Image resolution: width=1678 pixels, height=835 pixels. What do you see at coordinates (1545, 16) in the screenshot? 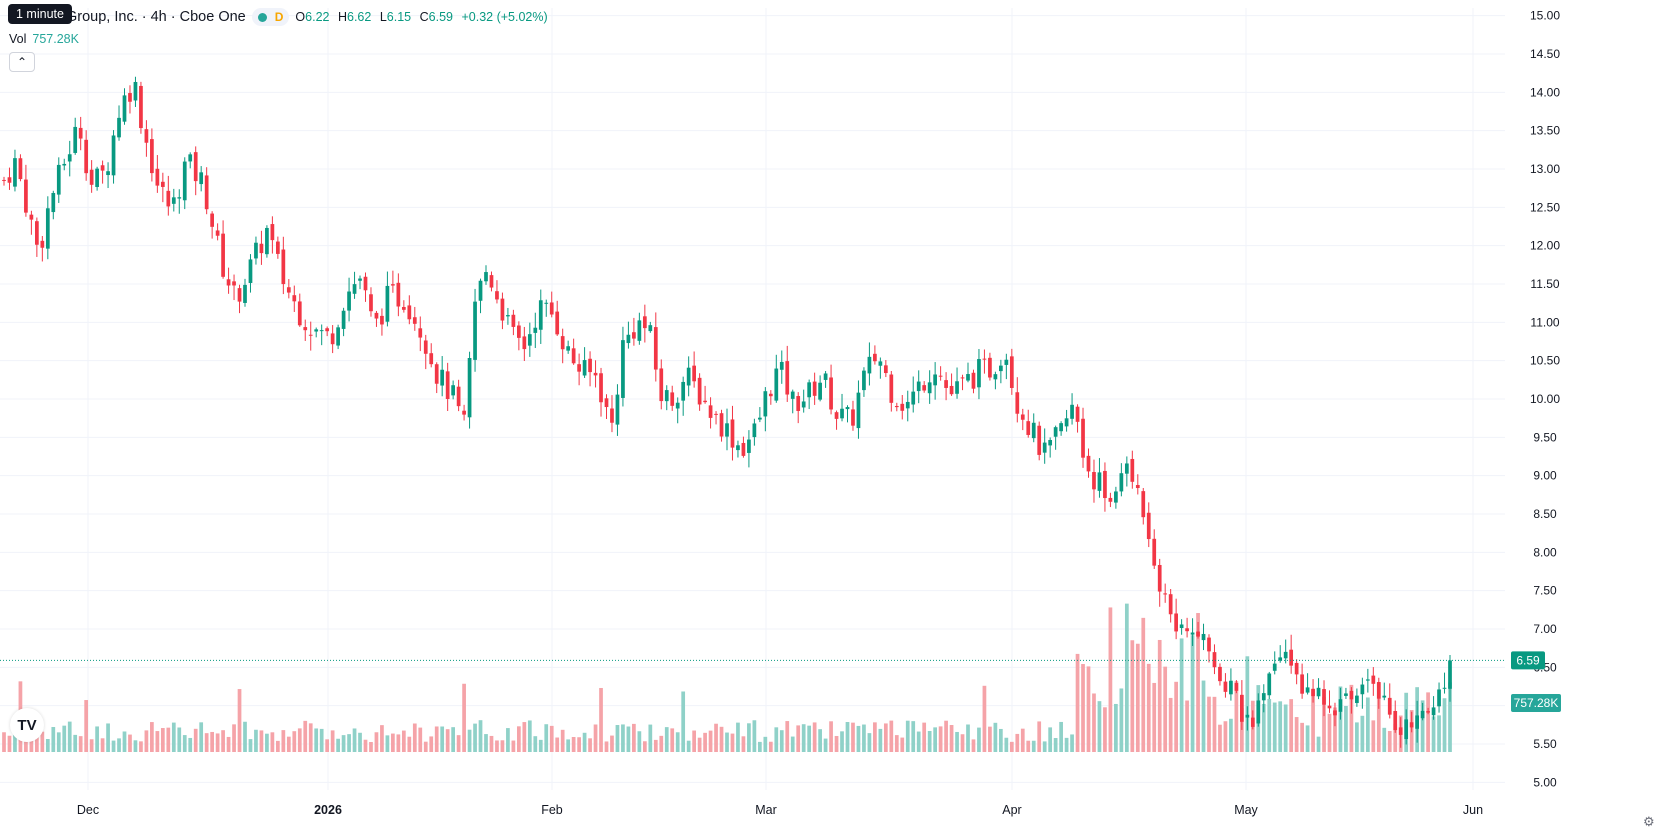
I see `price-tick-label: 15.00` at bounding box center [1545, 16].